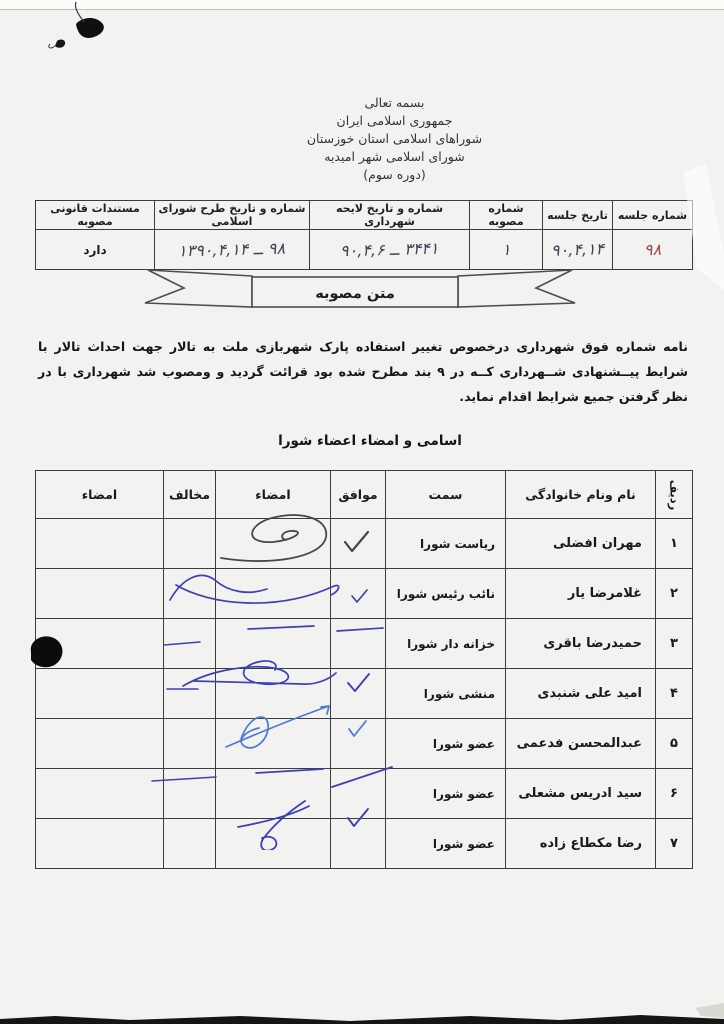 The image size is (724, 1024). Describe the element at coordinates (273, 494) in the screenshot. I see `col-header-signature: امضاء` at that location.